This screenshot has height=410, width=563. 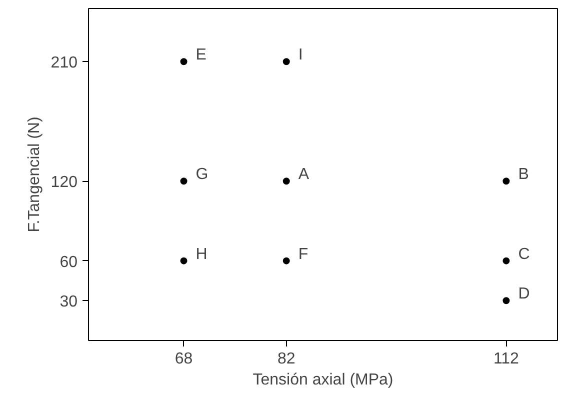 I want to click on annotation: G, so click(x=202, y=175).